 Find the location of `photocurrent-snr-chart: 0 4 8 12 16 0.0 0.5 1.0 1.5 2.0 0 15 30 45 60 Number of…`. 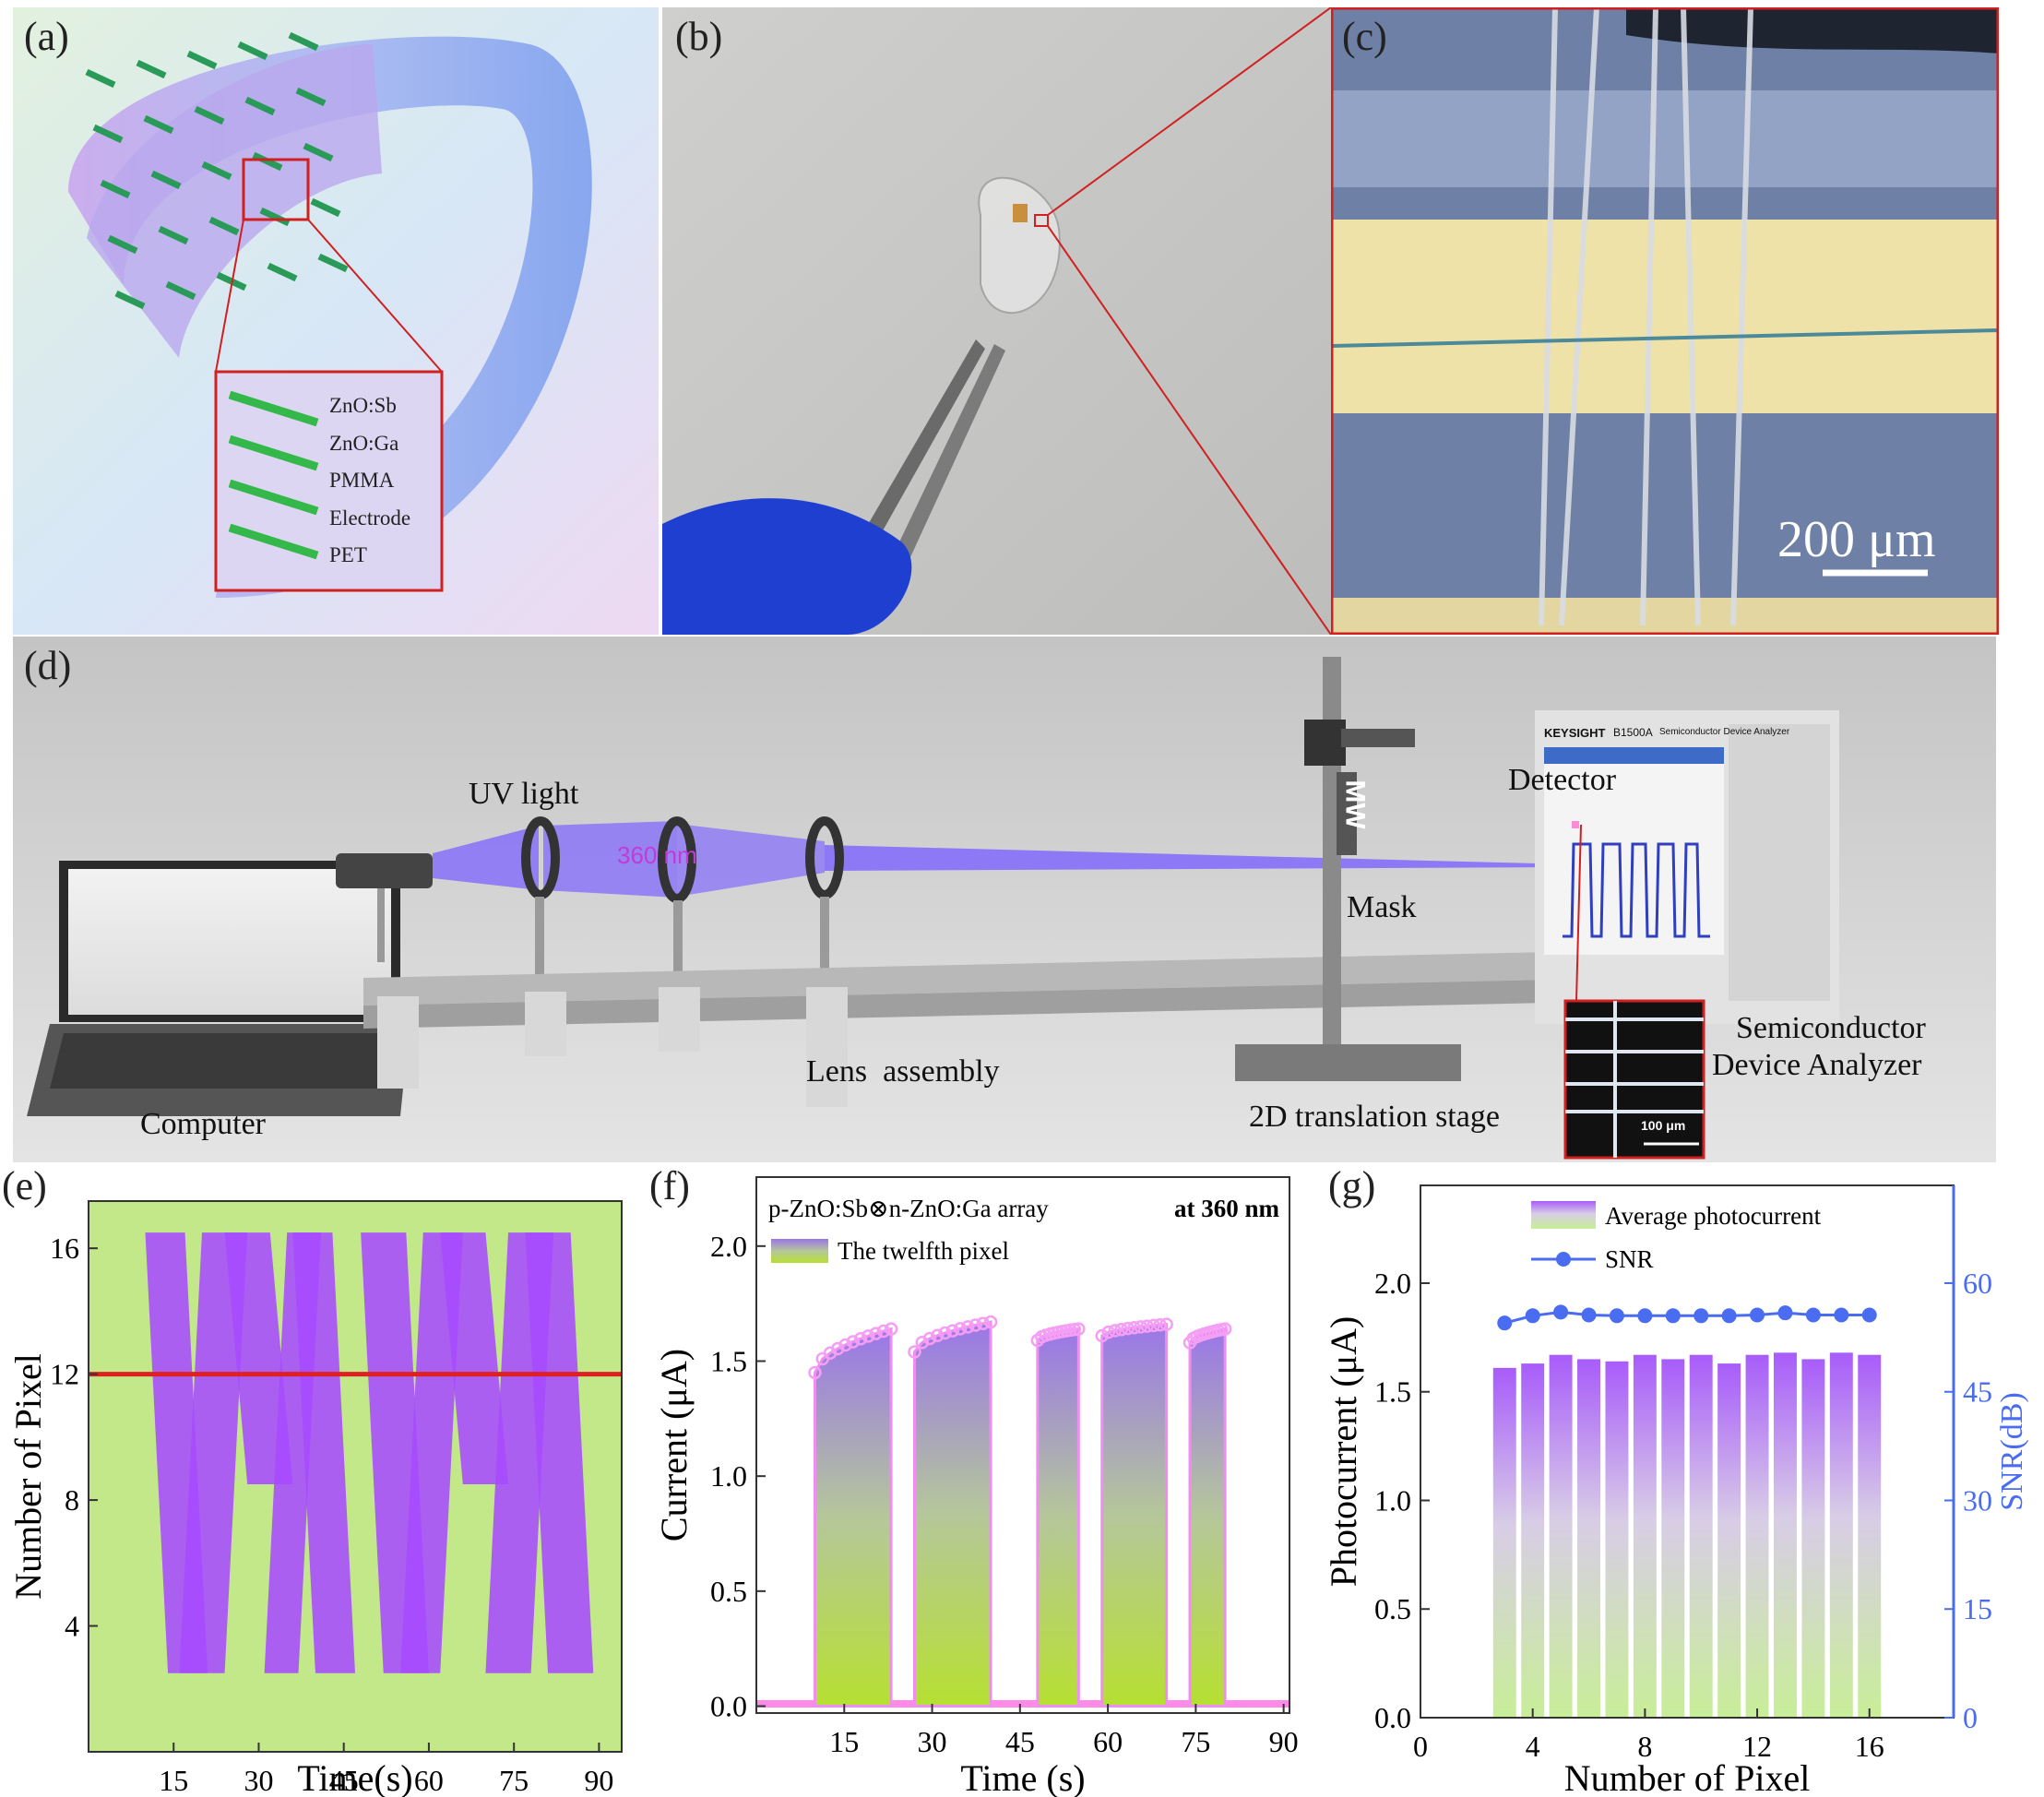

photocurrent-snr-chart: 0 4 8 12 16 0.0 0.5 1.0 1.5 2.0 0 15 30 45 60 Number of… is located at coordinates (1676, 1490).